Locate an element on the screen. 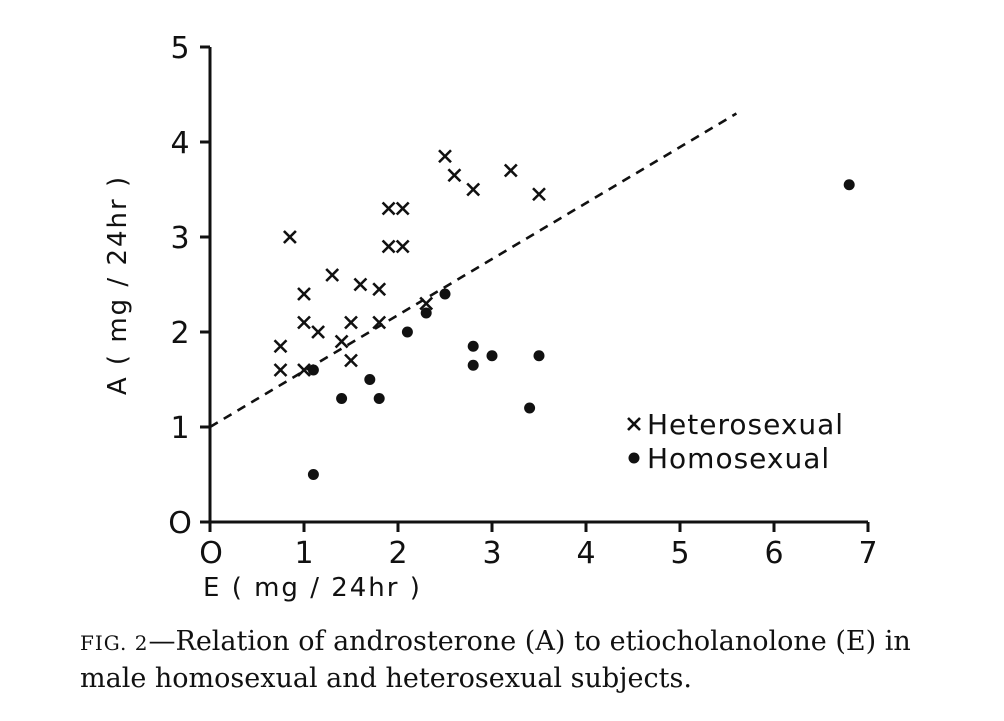 Image resolution: width=1004 pixels, height=721 pixels. x-axis-title: E ( mg / 24hr ) is located at coordinates (312, 588).